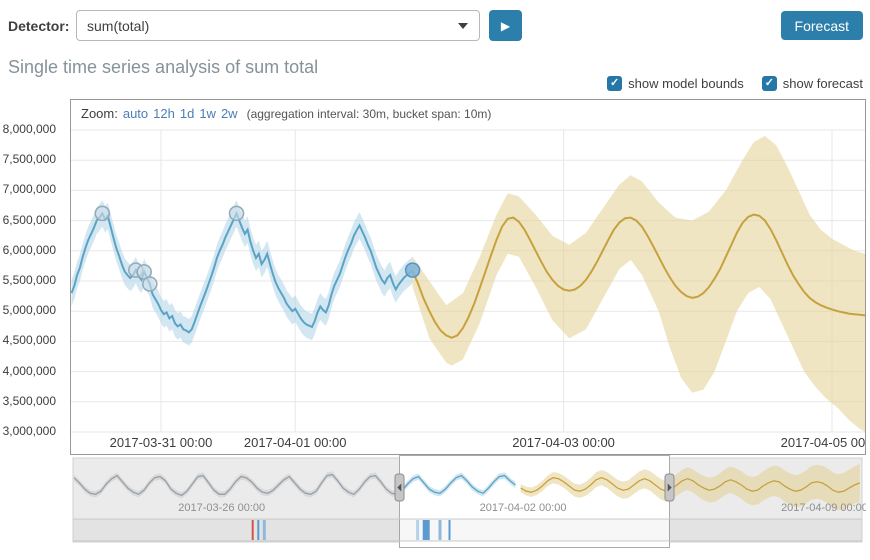  What do you see at coordinates (29, 129) in the screenshot?
I see `y-tick-label: 8,000,000` at bounding box center [29, 129].